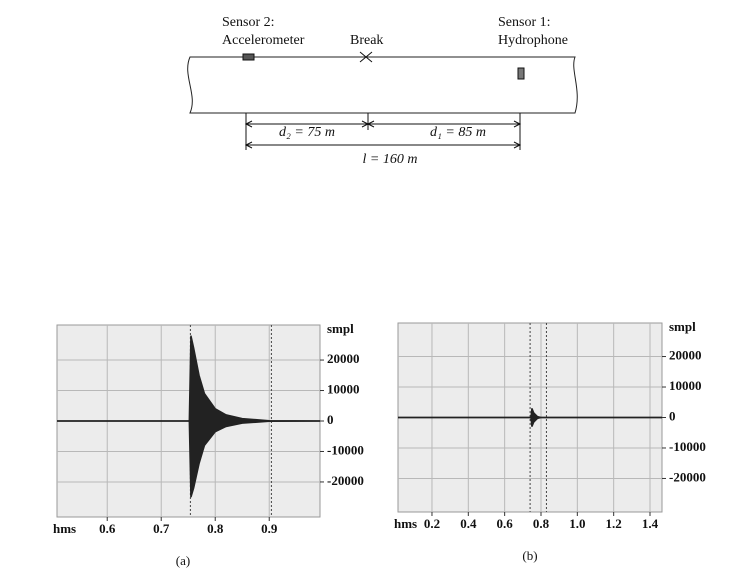  I want to click on pipe, so click(382, 85).